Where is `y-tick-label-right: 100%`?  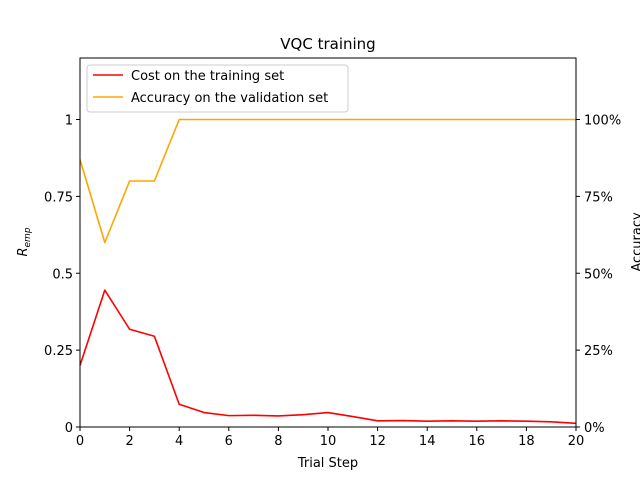 y-tick-label-right: 100% is located at coordinates (602, 121).